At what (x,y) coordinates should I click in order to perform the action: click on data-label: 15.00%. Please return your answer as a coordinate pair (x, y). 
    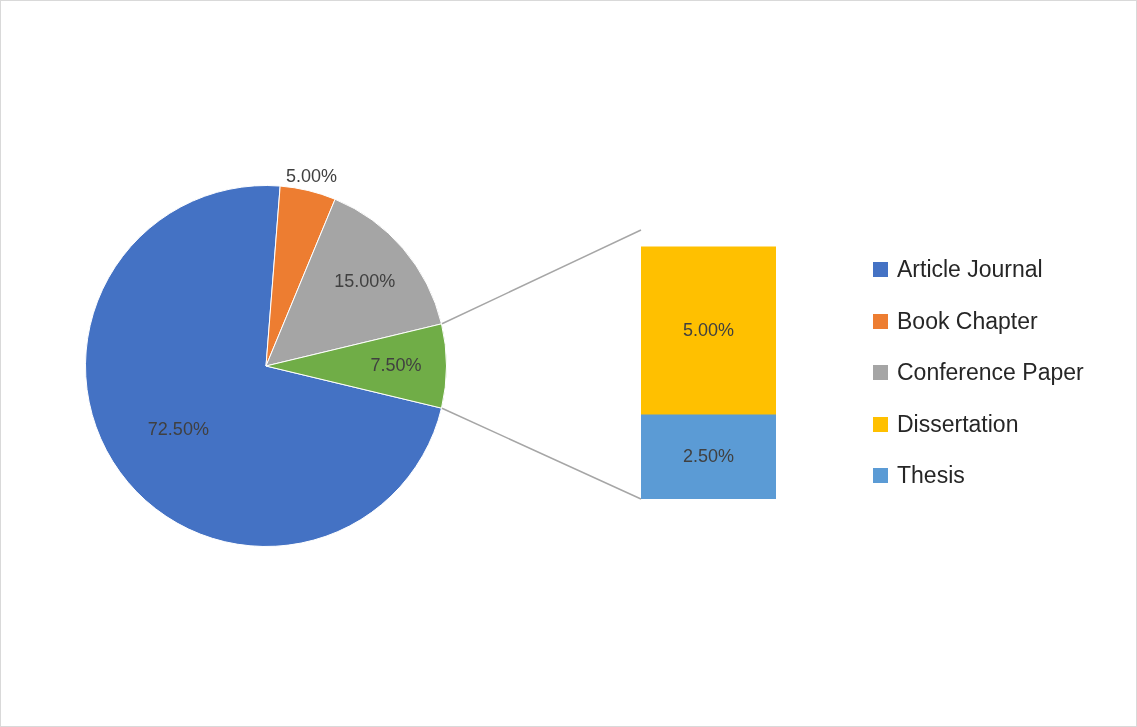
    Looking at the image, I should click on (365, 280).